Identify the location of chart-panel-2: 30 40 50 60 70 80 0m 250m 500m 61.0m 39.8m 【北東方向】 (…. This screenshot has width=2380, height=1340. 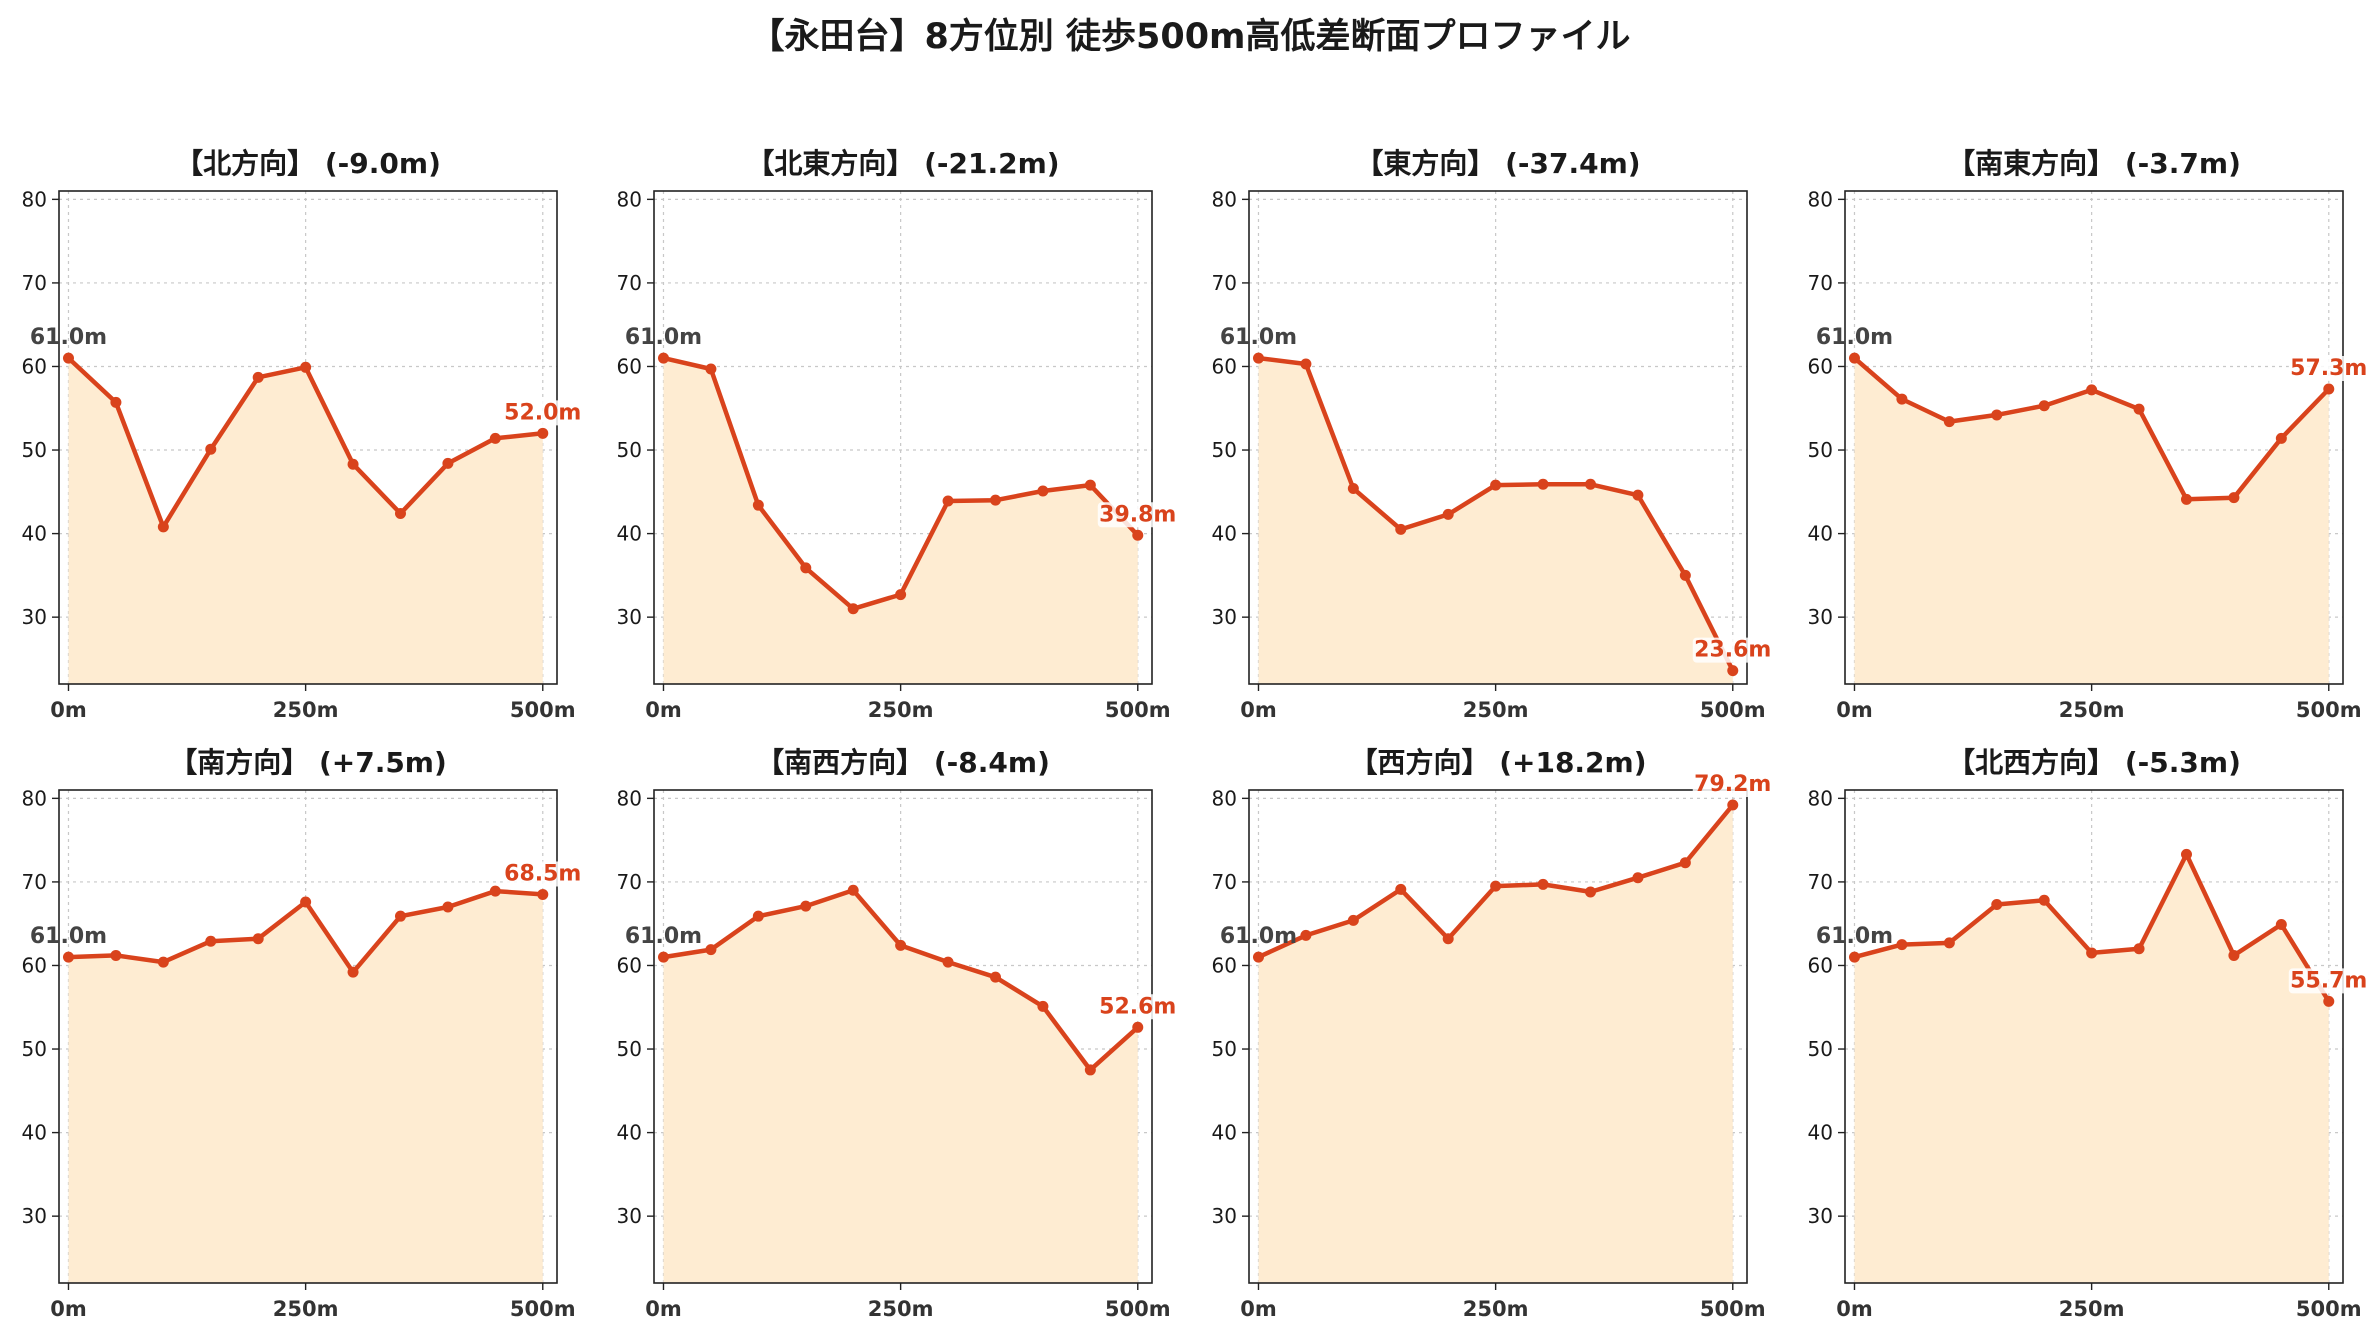
(897, 434).